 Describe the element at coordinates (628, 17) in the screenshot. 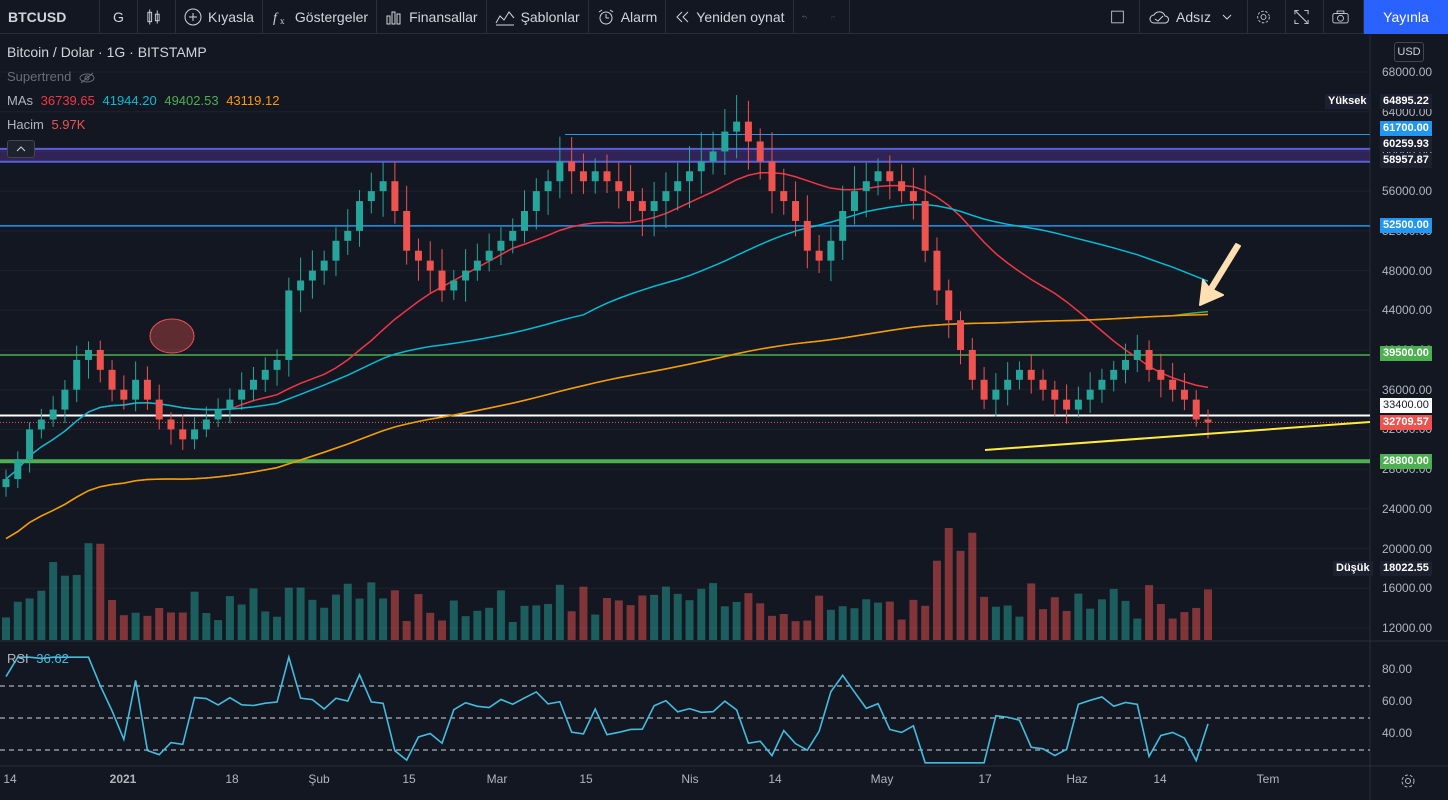

I see `alarm-button: Alarm` at that location.